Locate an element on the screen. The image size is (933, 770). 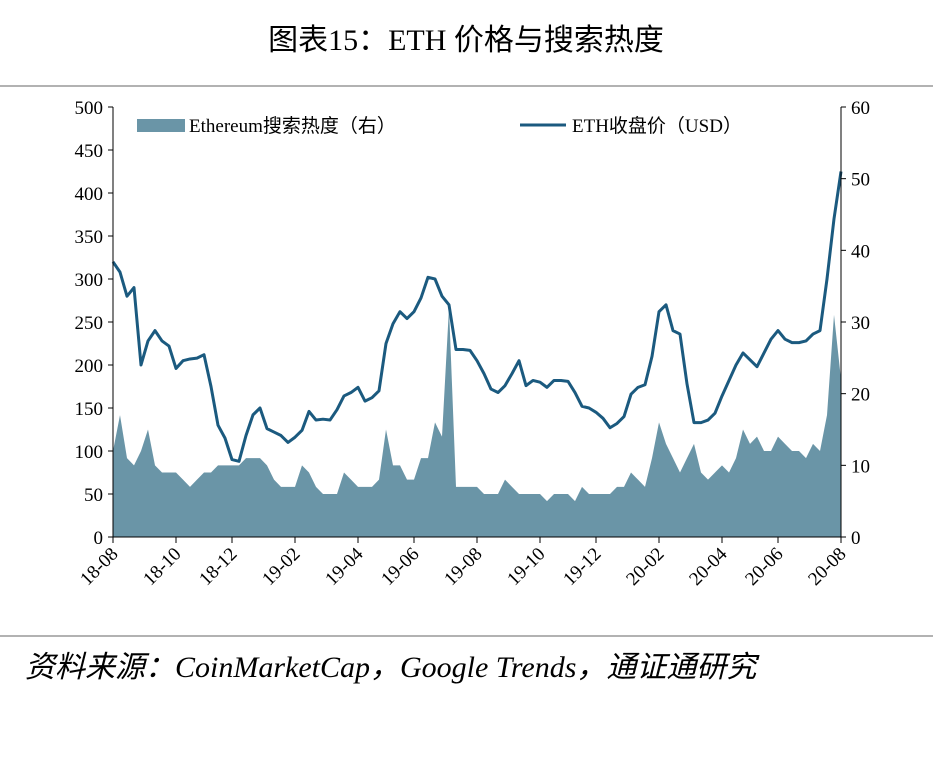
y-tick-label: 150 is located at coordinates (89, 409).